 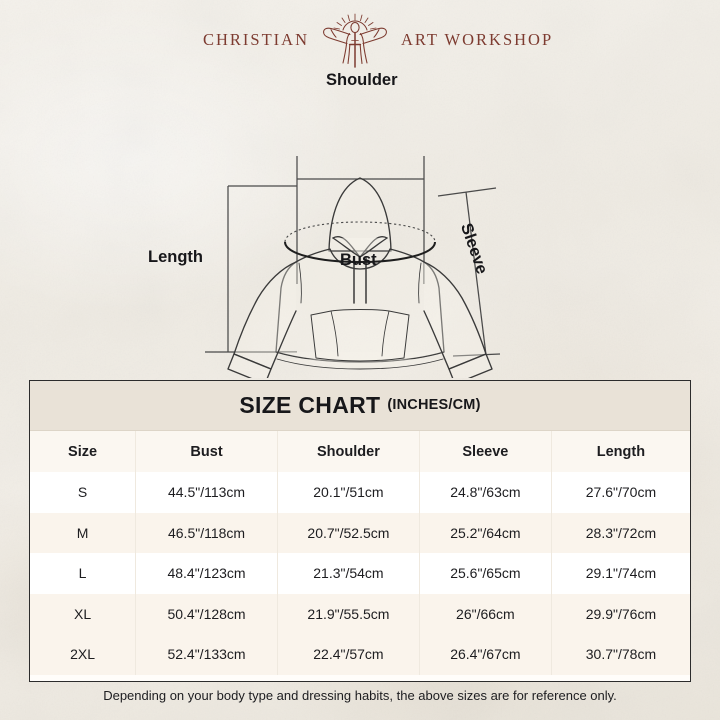 I want to click on brand-text-right: ART WORKSHOP, so click(x=477, y=39).